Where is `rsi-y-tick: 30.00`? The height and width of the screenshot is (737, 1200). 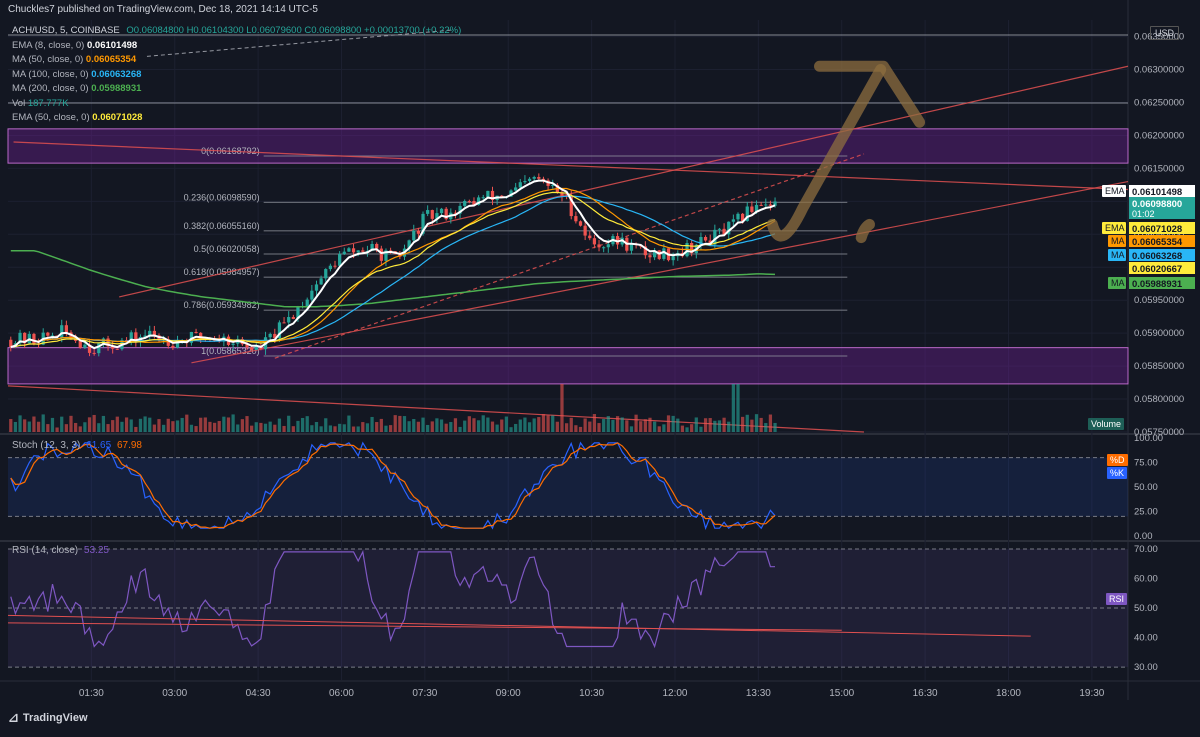 rsi-y-tick: 30.00 is located at coordinates (1146, 667).